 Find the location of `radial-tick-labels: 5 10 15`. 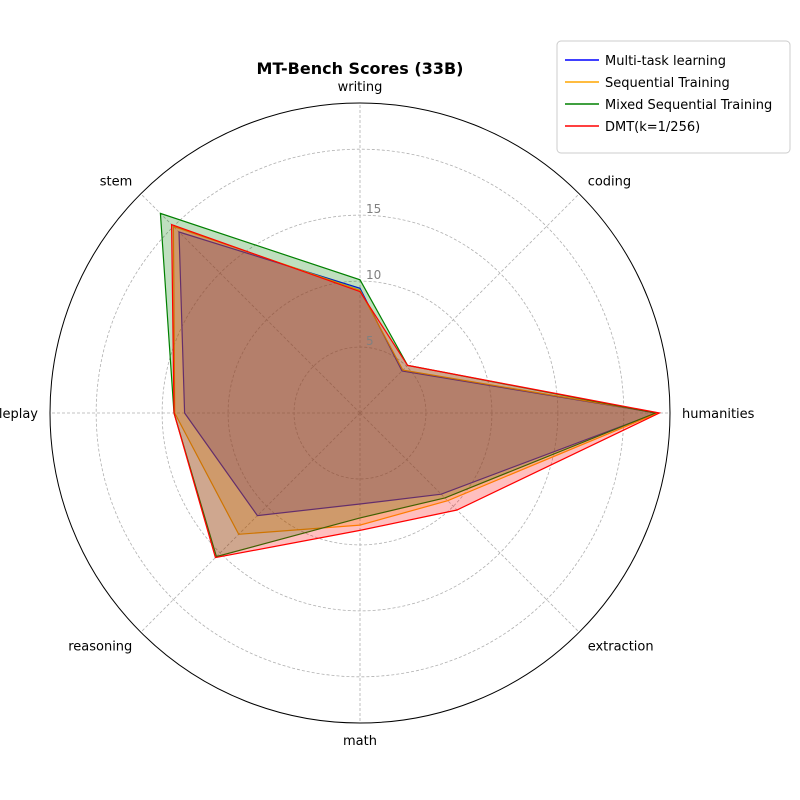

radial-tick-labels: 5 10 15 is located at coordinates (373, 275).